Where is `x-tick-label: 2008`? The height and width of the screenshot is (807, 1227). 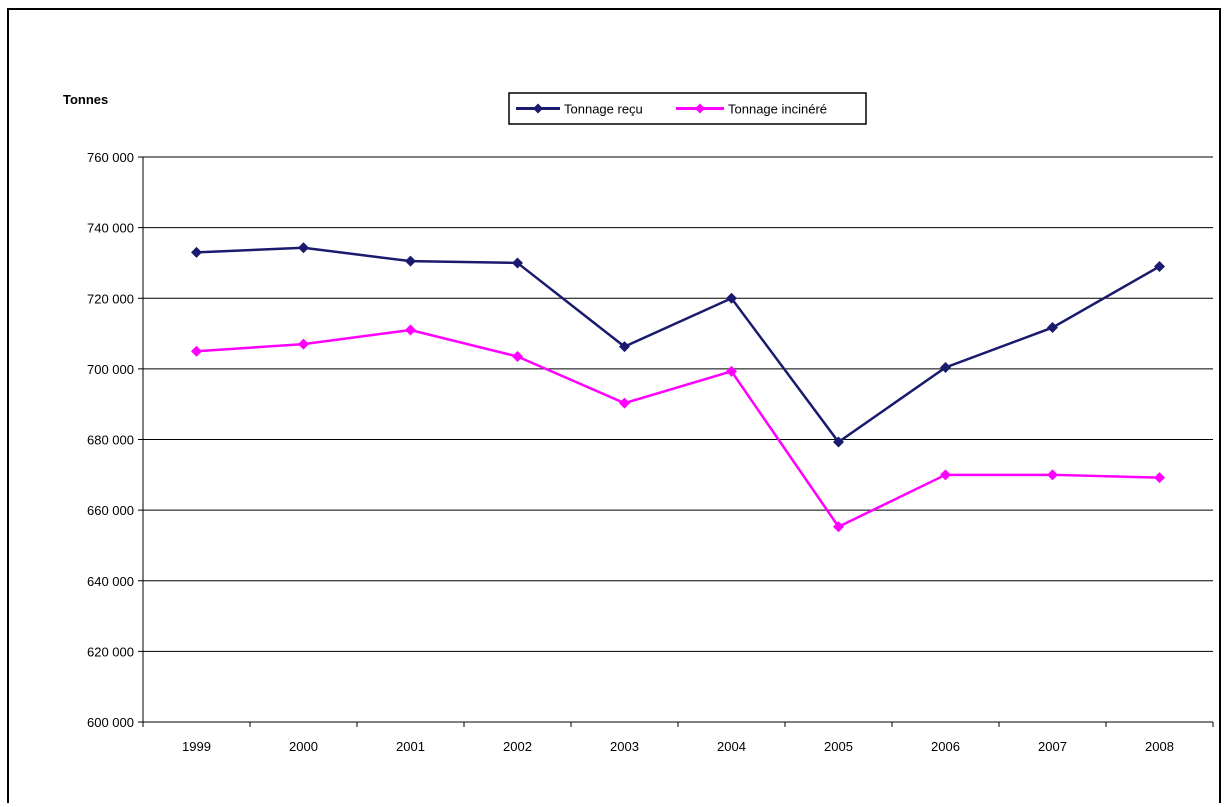
x-tick-label: 2008 is located at coordinates (1159, 746).